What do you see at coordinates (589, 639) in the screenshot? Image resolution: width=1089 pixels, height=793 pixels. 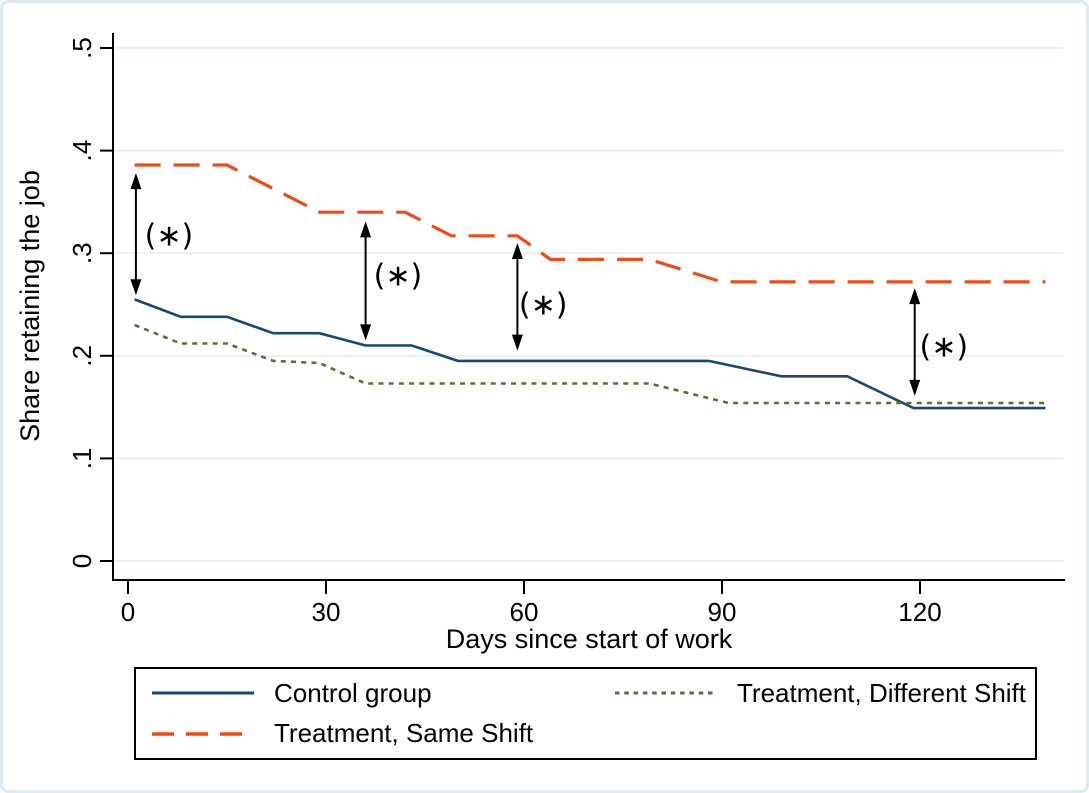 I see `x-axis-title: Days since start of work` at bounding box center [589, 639].